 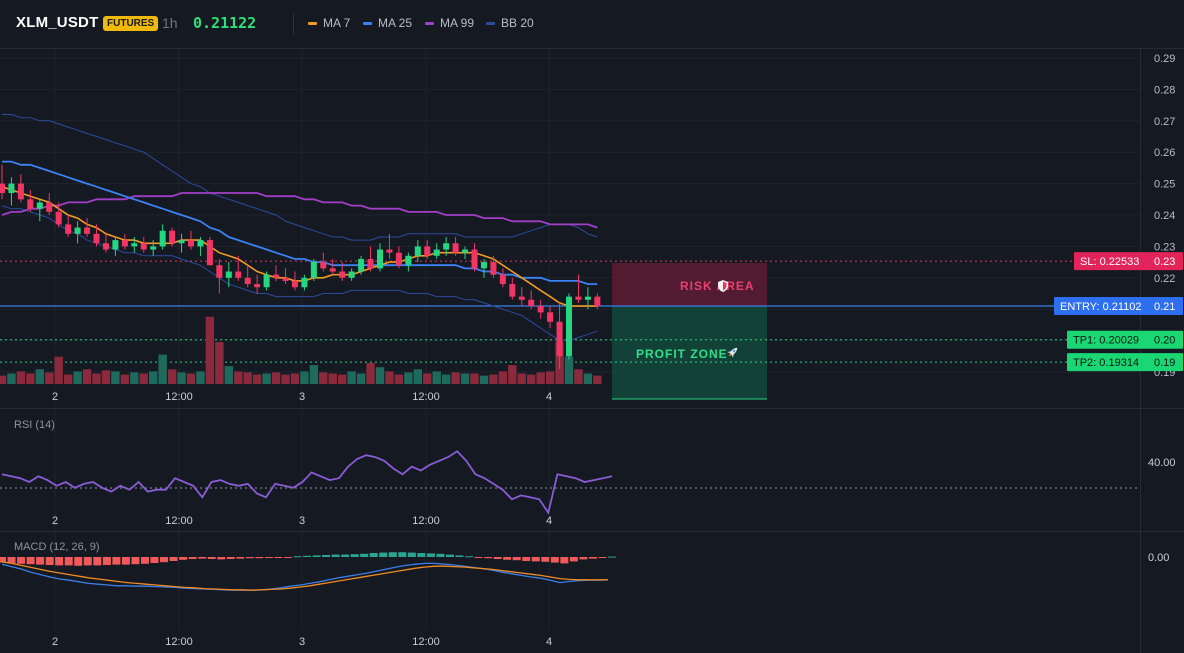 What do you see at coordinates (387, 23) in the screenshot?
I see `legend-ma25: MA 25` at bounding box center [387, 23].